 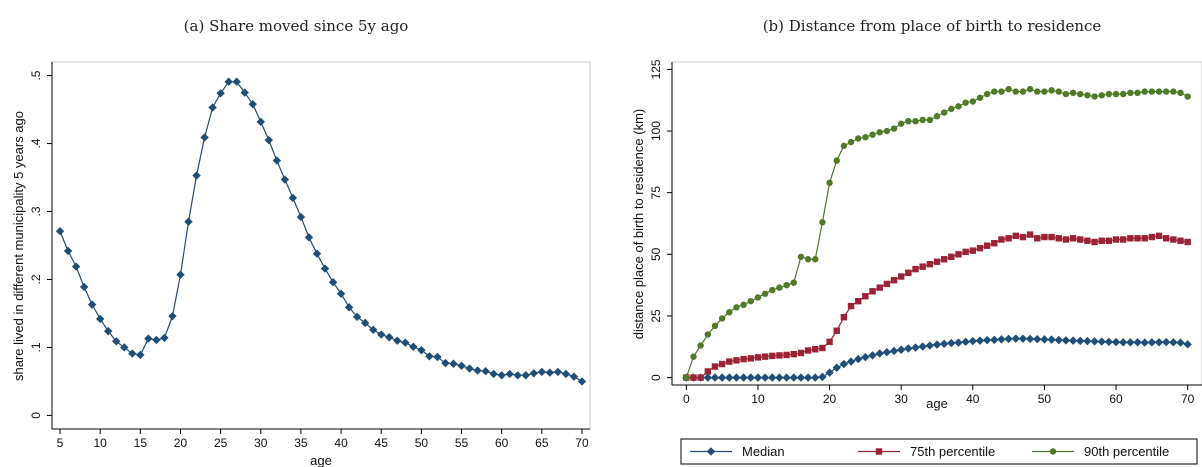 What do you see at coordinates (181, 443) in the screenshot?
I see `panel-a-x-tick-label: 20` at bounding box center [181, 443].